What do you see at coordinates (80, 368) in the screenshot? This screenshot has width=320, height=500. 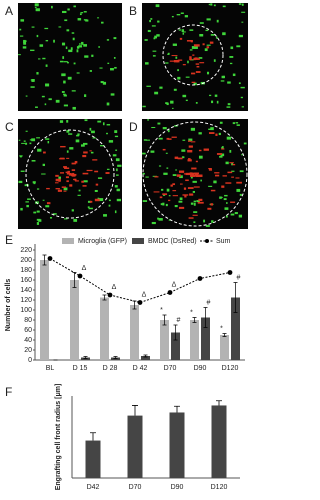 I see `x-tick-label: D 15` at bounding box center [80, 368].